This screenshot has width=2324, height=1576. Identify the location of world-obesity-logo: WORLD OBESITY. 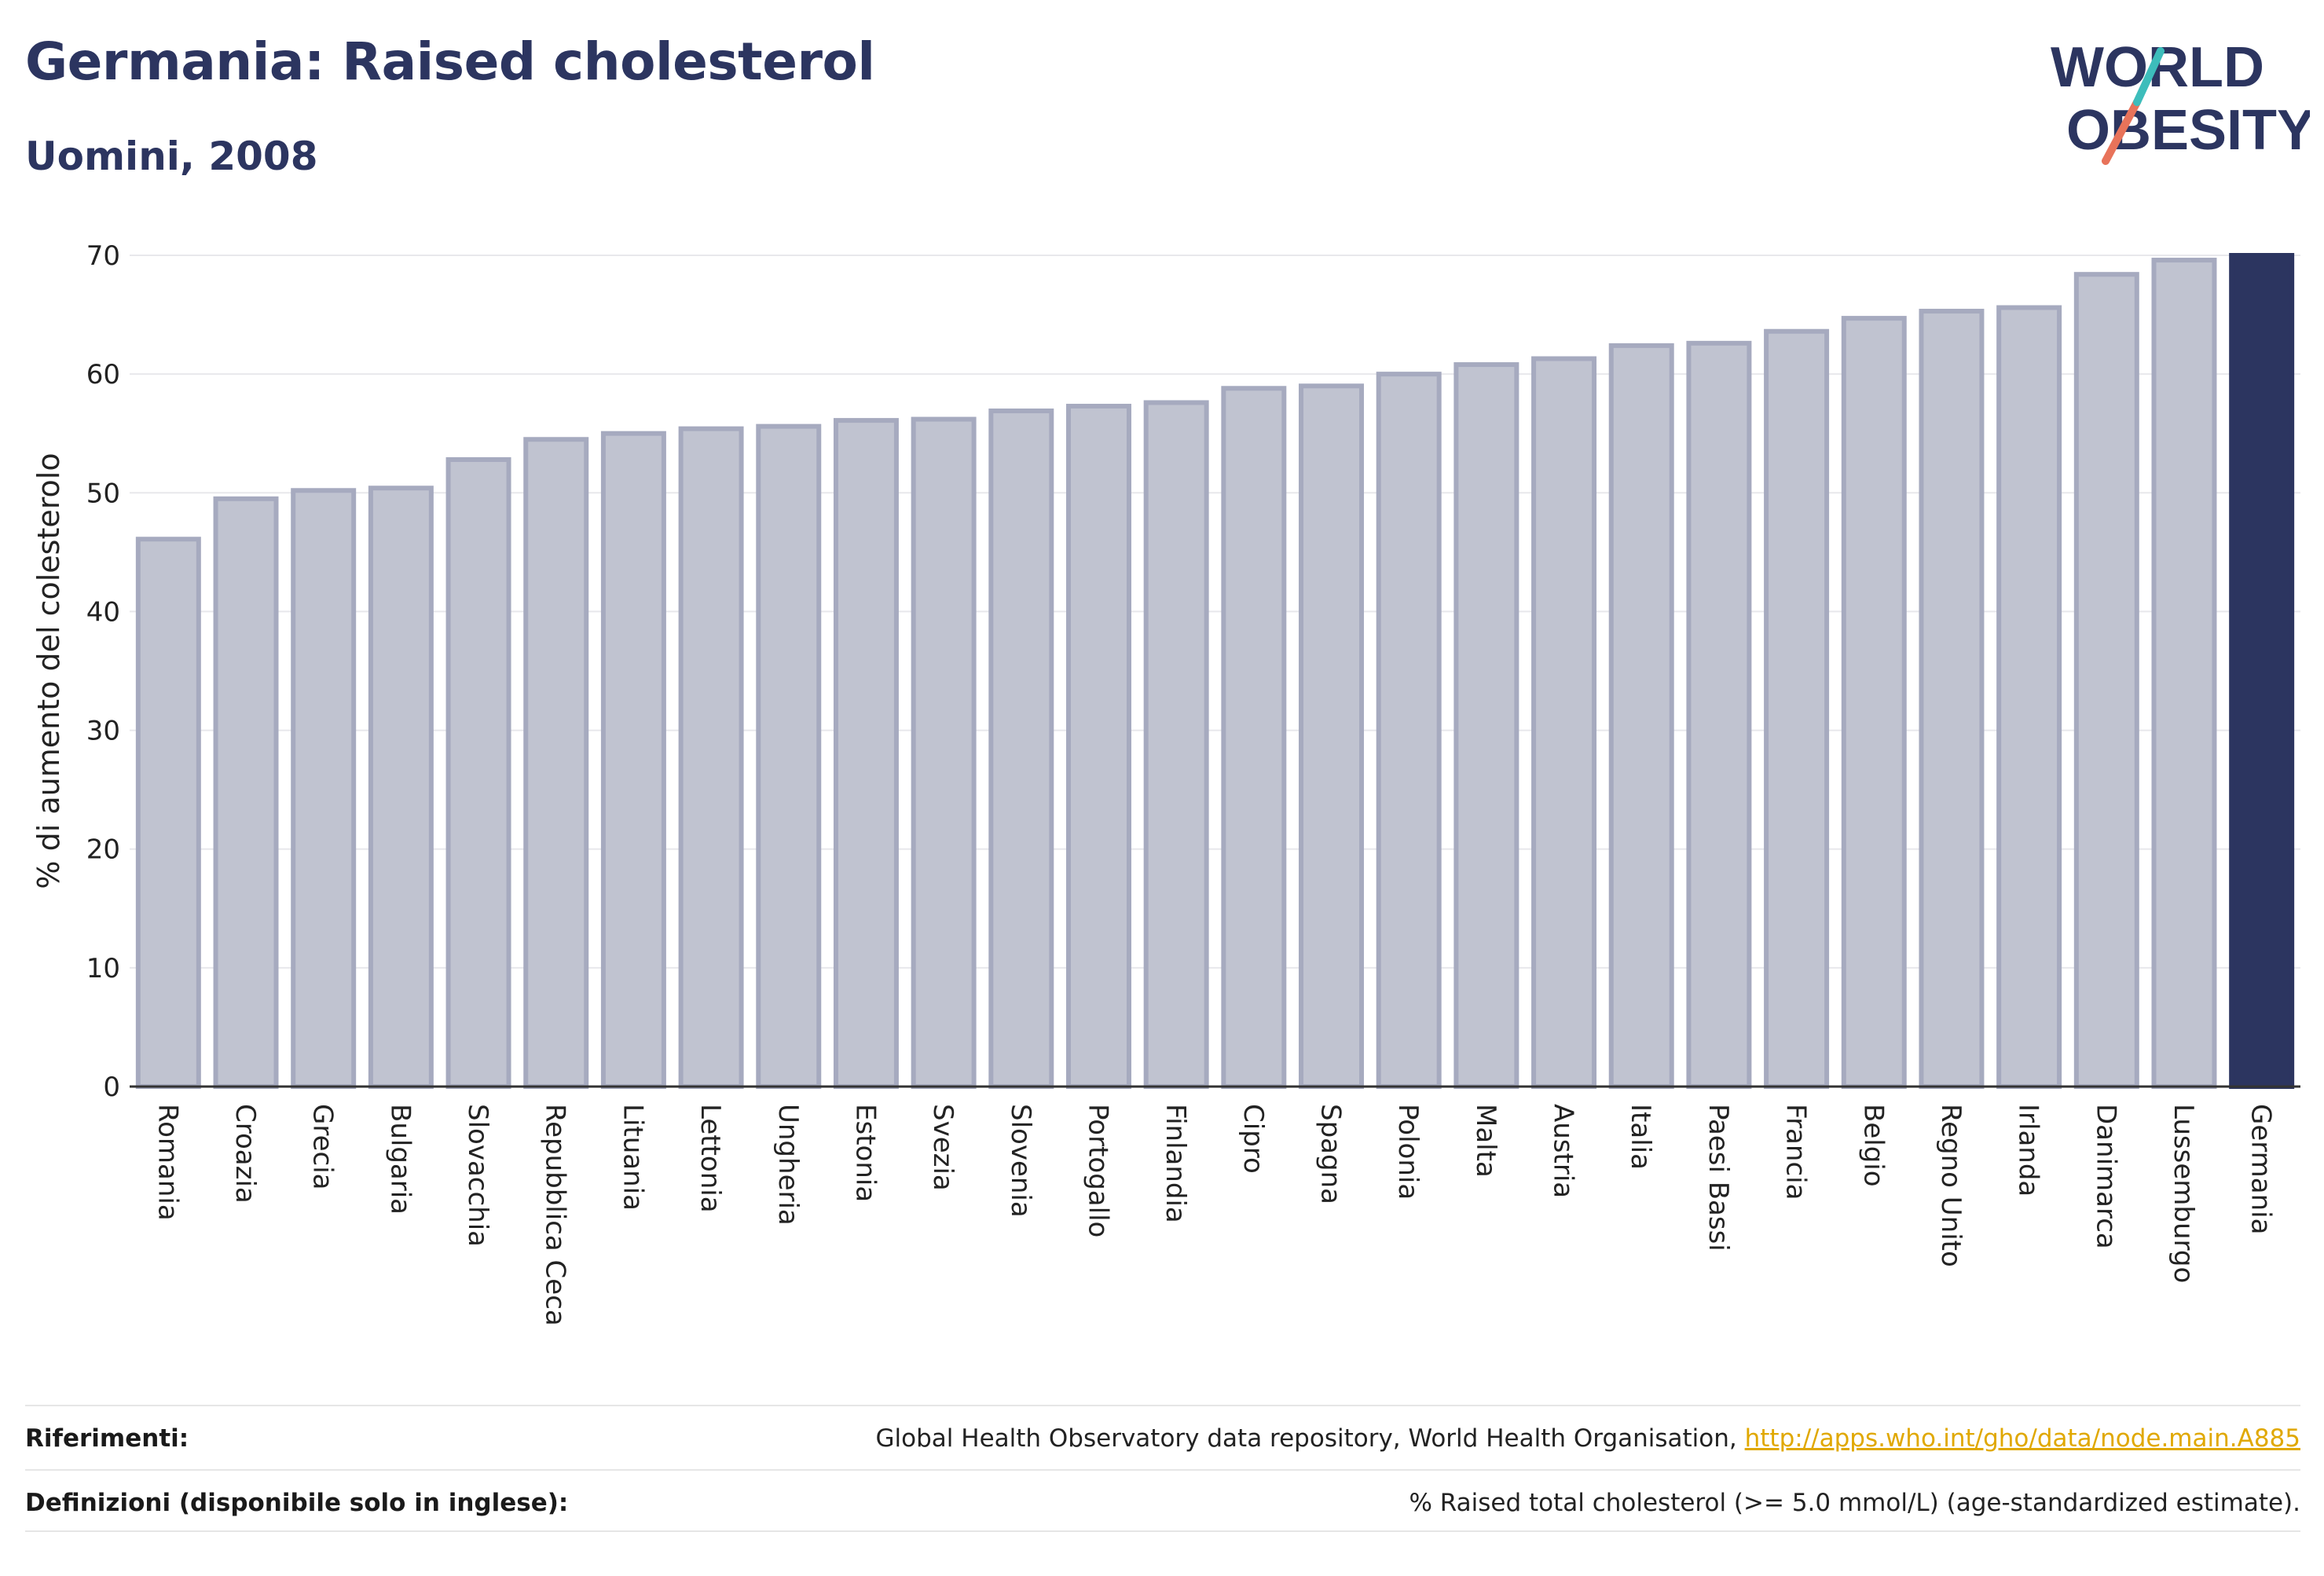
(2180, 100).